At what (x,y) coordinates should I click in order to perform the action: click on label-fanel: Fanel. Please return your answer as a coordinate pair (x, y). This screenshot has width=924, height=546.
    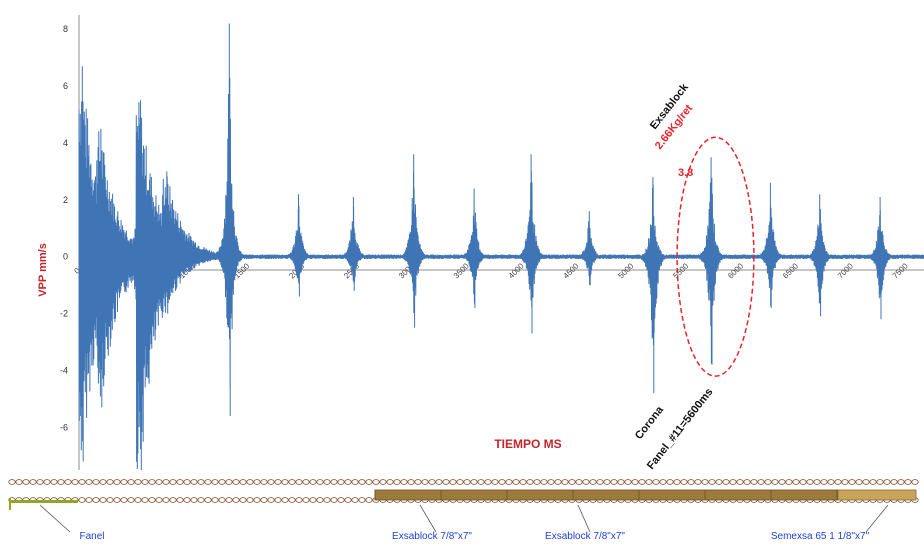
    Looking at the image, I should click on (91, 536).